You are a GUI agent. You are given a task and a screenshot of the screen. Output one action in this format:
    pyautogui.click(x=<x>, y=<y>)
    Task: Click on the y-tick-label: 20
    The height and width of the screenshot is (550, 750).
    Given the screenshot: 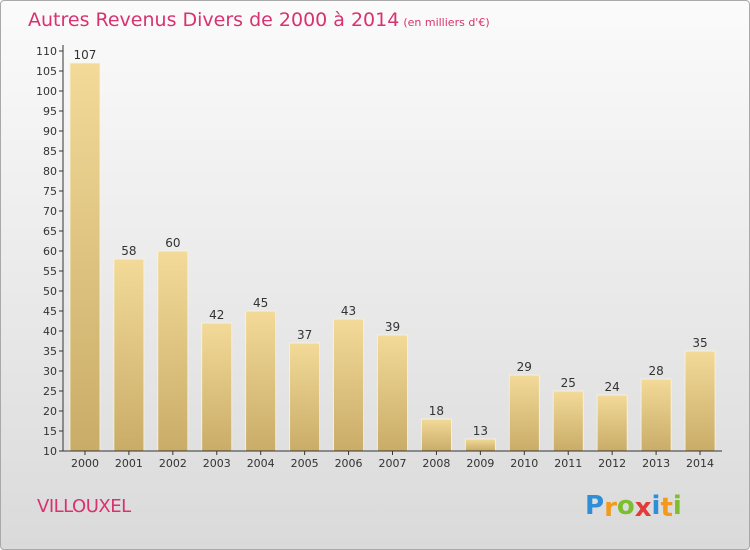 What is the action you would take?
    pyautogui.click(x=50, y=411)
    